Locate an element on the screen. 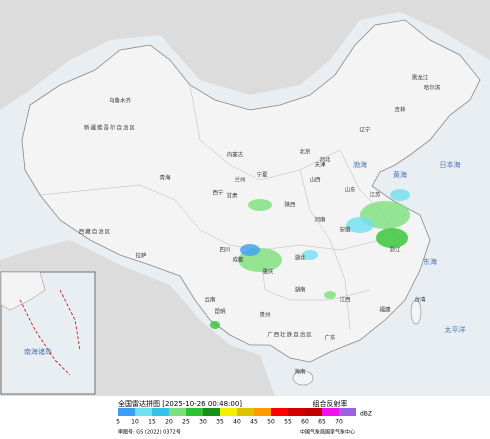 This screenshot has height=439, width=490. place-label: 吉林 is located at coordinates (400, 110).